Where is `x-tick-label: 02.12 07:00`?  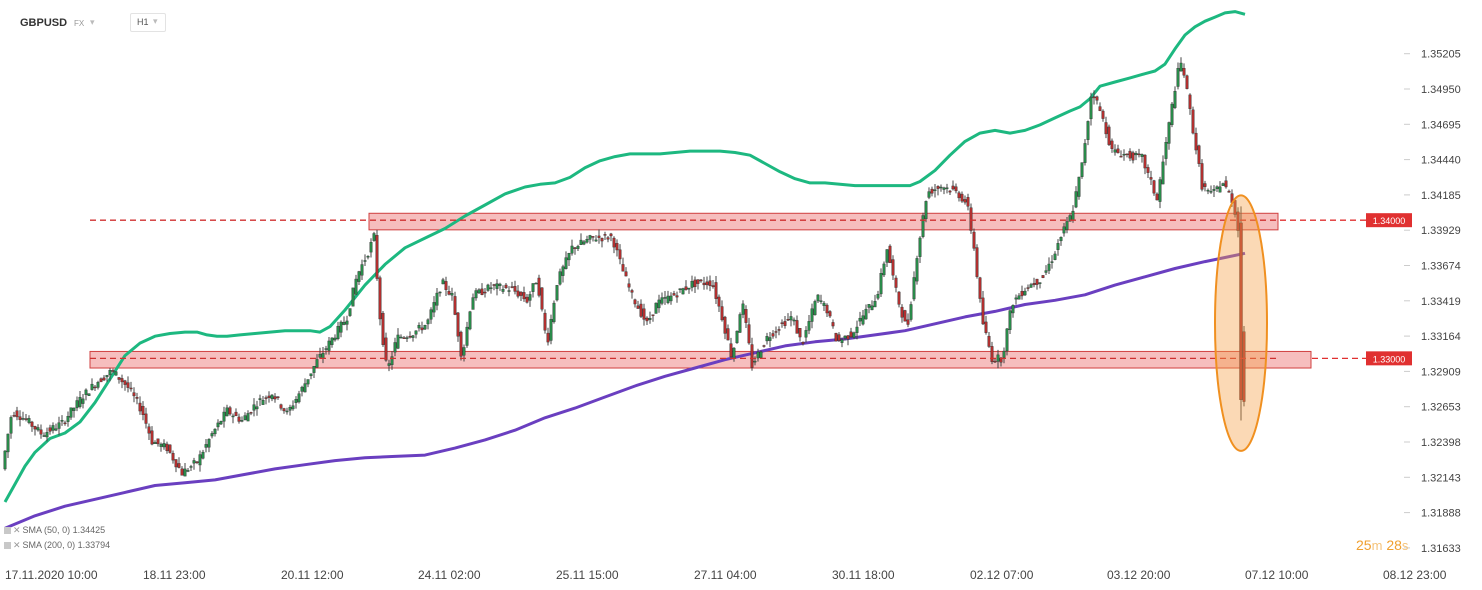 x-tick-label: 02.12 07:00 is located at coordinates (1002, 575).